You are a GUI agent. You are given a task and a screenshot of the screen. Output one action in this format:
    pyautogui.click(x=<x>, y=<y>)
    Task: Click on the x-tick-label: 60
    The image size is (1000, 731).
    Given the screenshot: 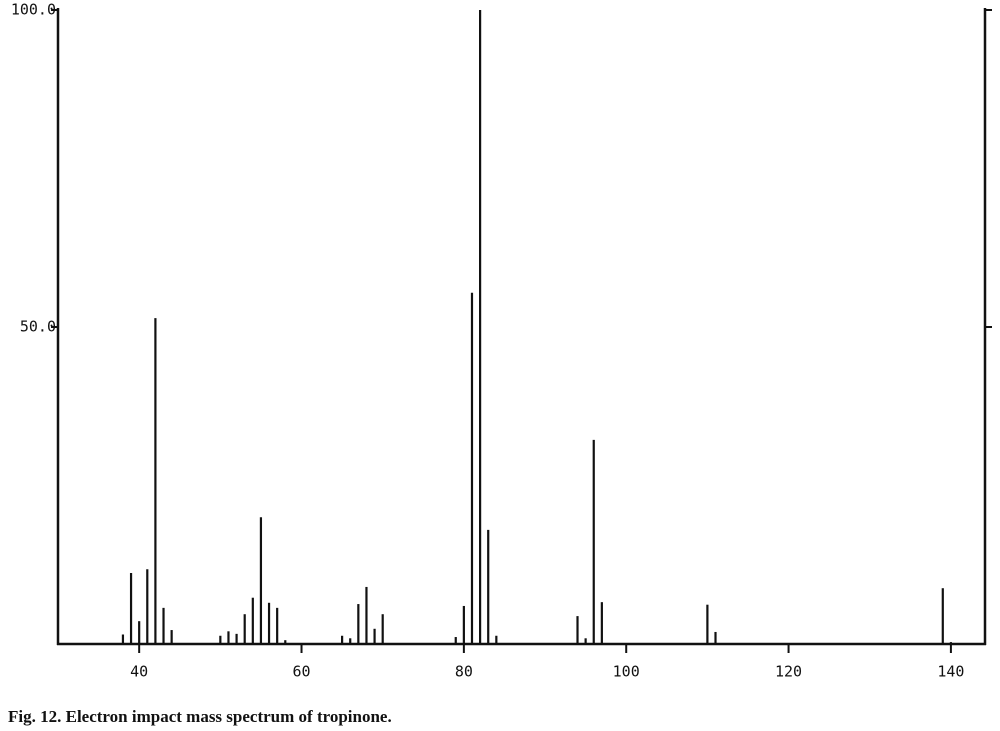 What is the action you would take?
    pyautogui.click(x=301, y=672)
    